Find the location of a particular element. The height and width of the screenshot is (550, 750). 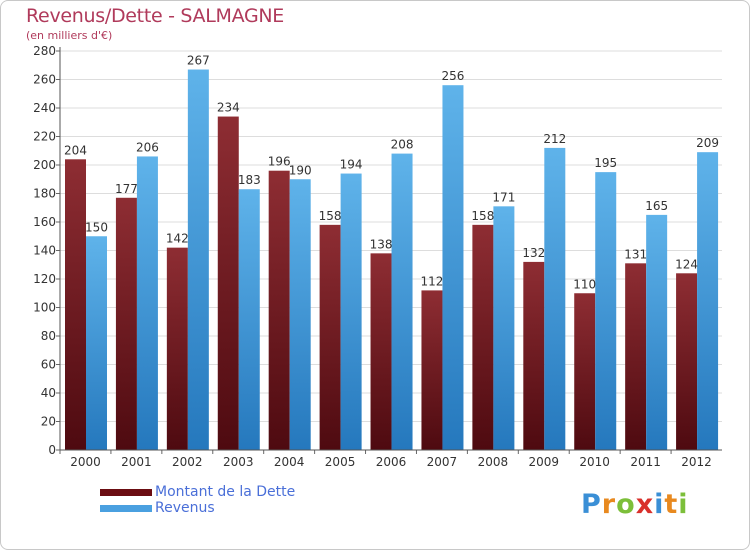

legend-swatch-dette is located at coordinates (126, 492).